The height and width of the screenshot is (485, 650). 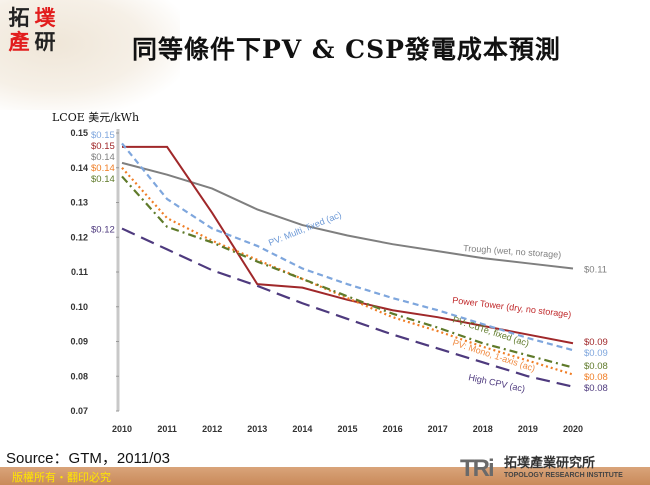 I want to click on x-tick-label: 2015, so click(x=347, y=429).